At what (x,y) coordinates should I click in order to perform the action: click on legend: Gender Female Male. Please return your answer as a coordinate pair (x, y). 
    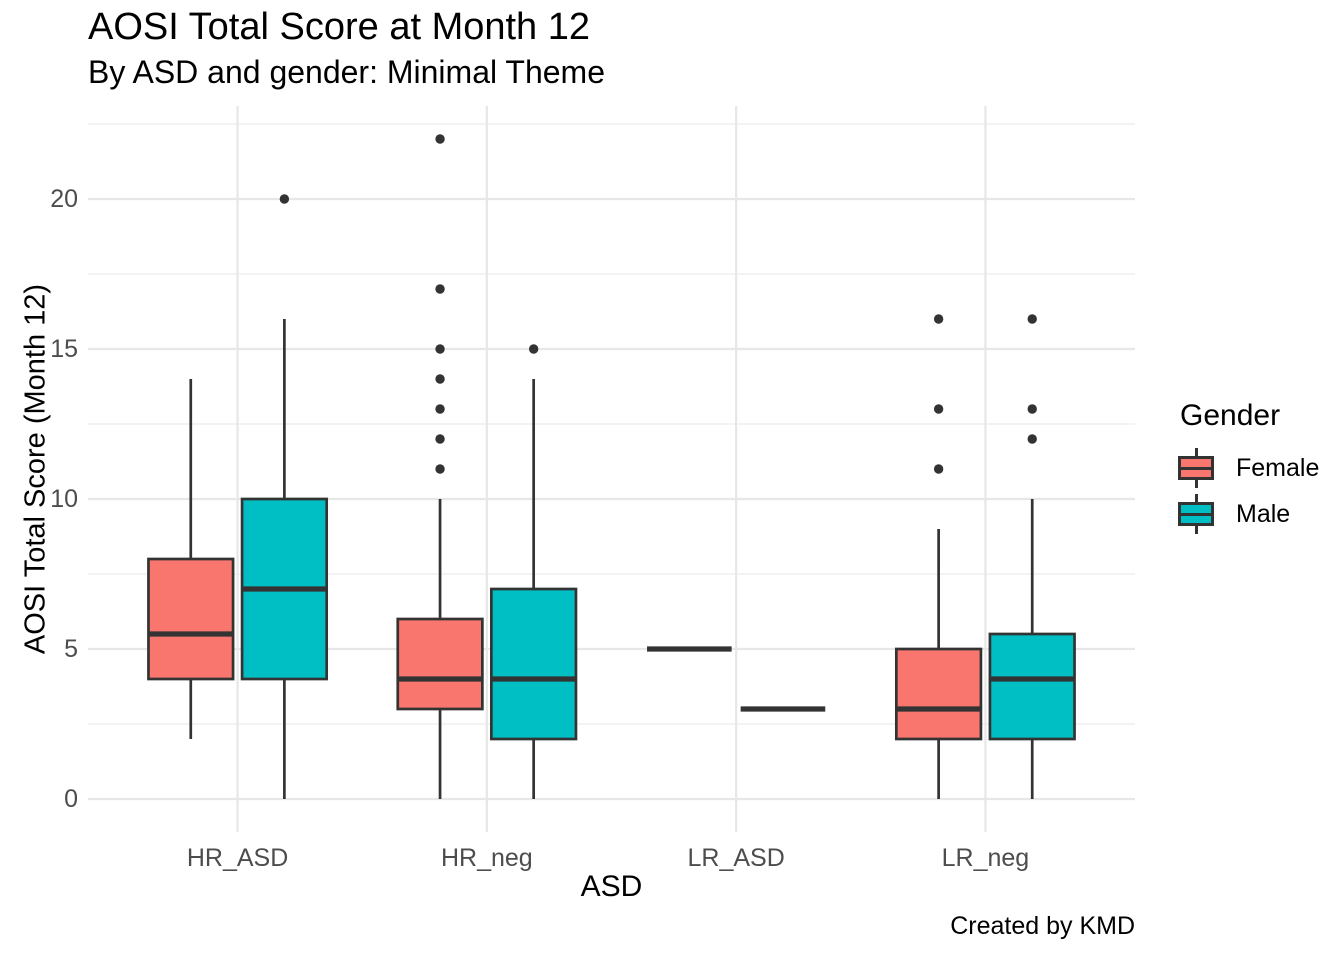
    Looking at the image, I should click on (1248, 468).